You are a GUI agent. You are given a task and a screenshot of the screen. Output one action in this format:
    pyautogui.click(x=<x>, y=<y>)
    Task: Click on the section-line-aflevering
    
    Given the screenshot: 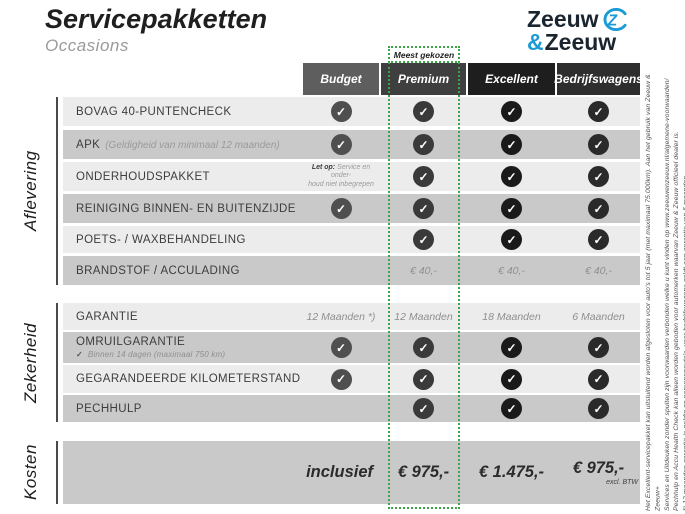 What is the action you would take?
    pyautogui.click(x=57, y=191)
    